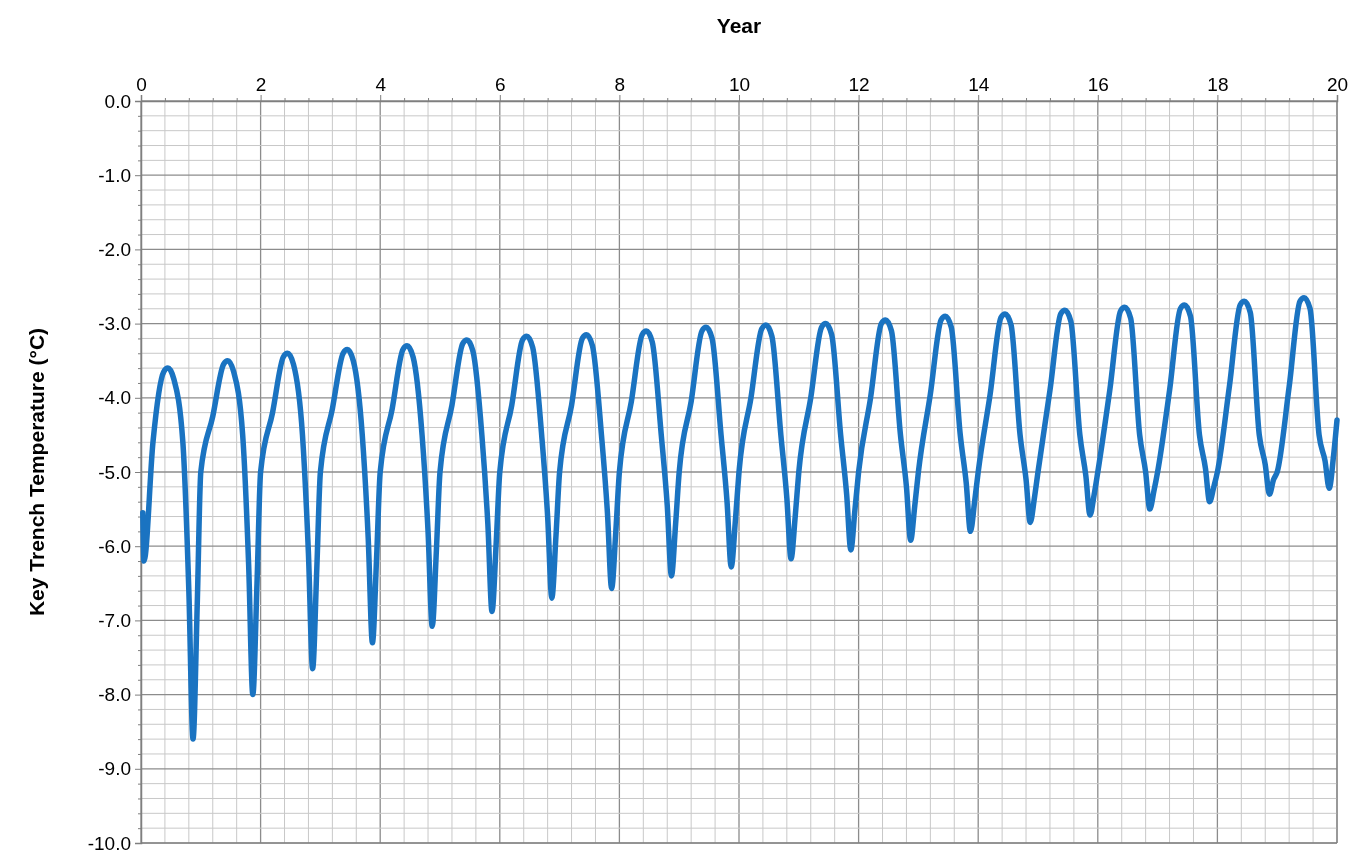 The height and width of the screenshot is (858, 1359). Describe the element at coordinates (141, 84) in the screenshot. I see `x-tick-label: 0` at that location.